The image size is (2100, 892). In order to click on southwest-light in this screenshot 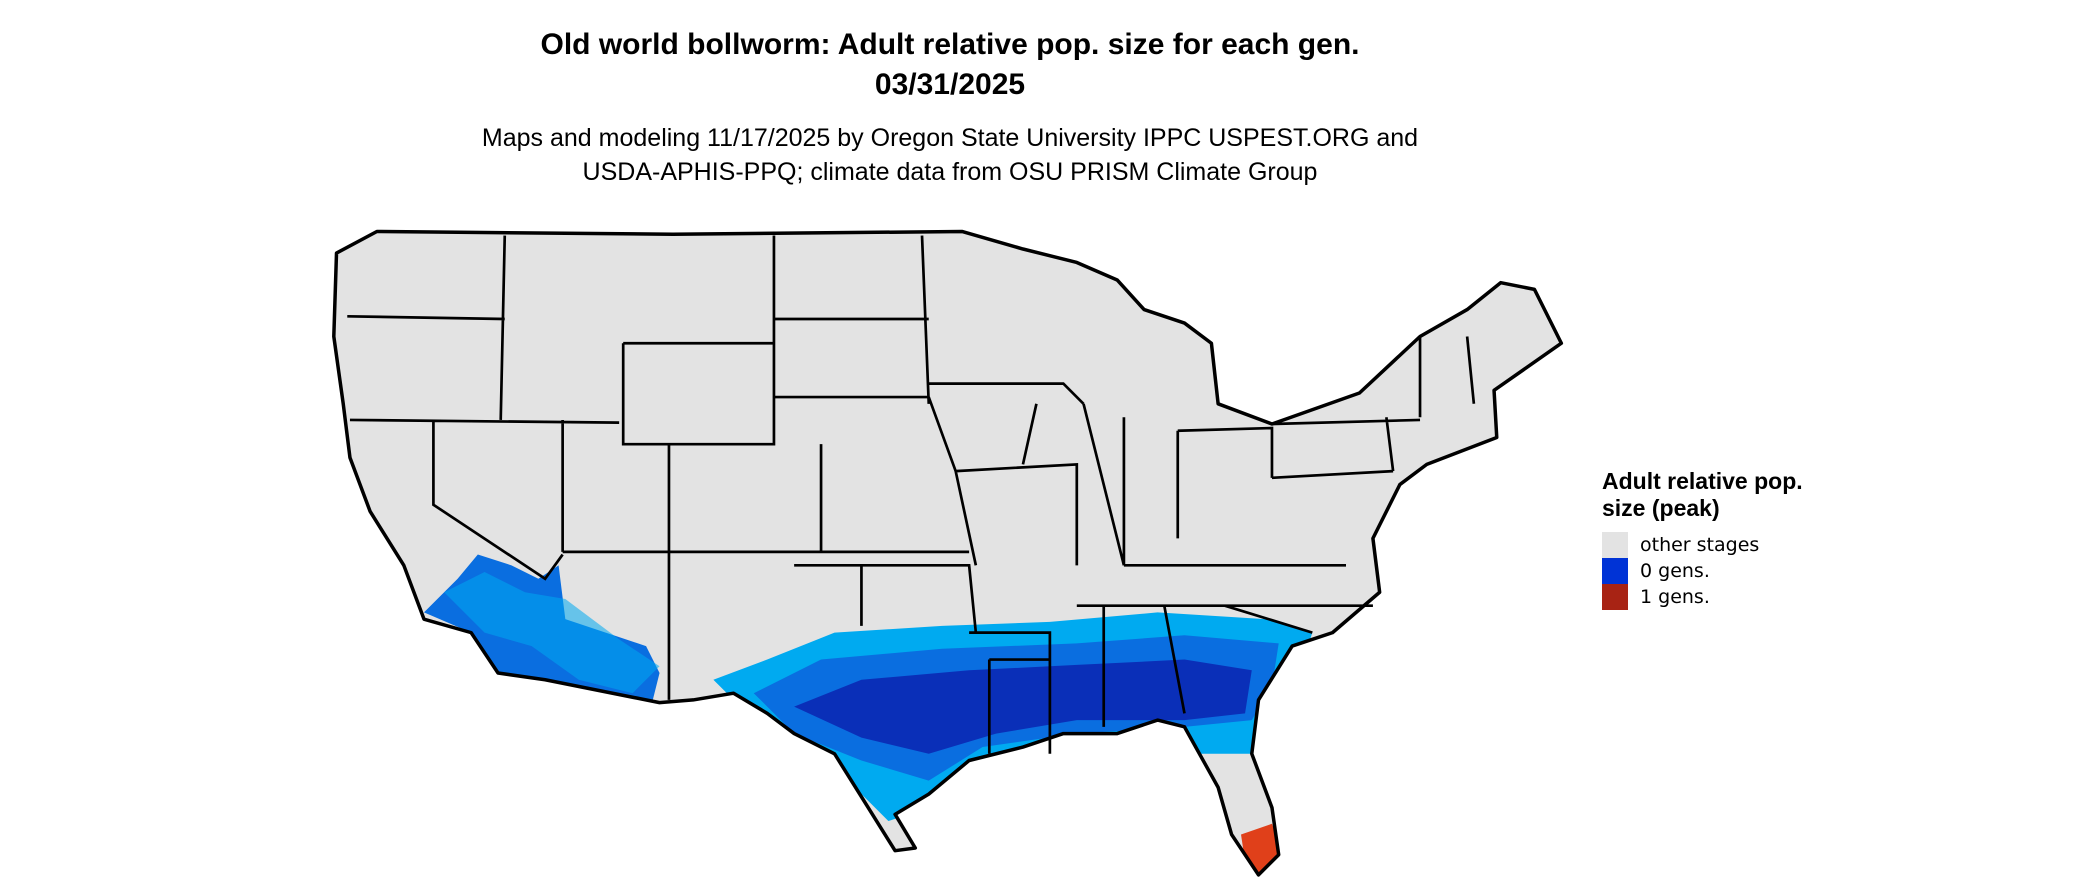, I will do `click(552, 633)`.